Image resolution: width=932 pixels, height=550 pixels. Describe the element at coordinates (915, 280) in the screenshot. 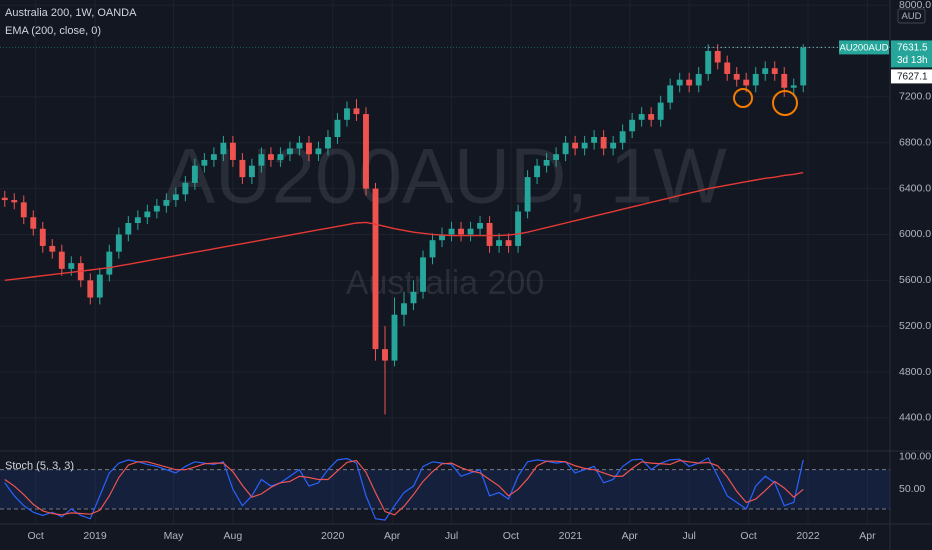

I see `y-tick-label: 5600.0` at that location.